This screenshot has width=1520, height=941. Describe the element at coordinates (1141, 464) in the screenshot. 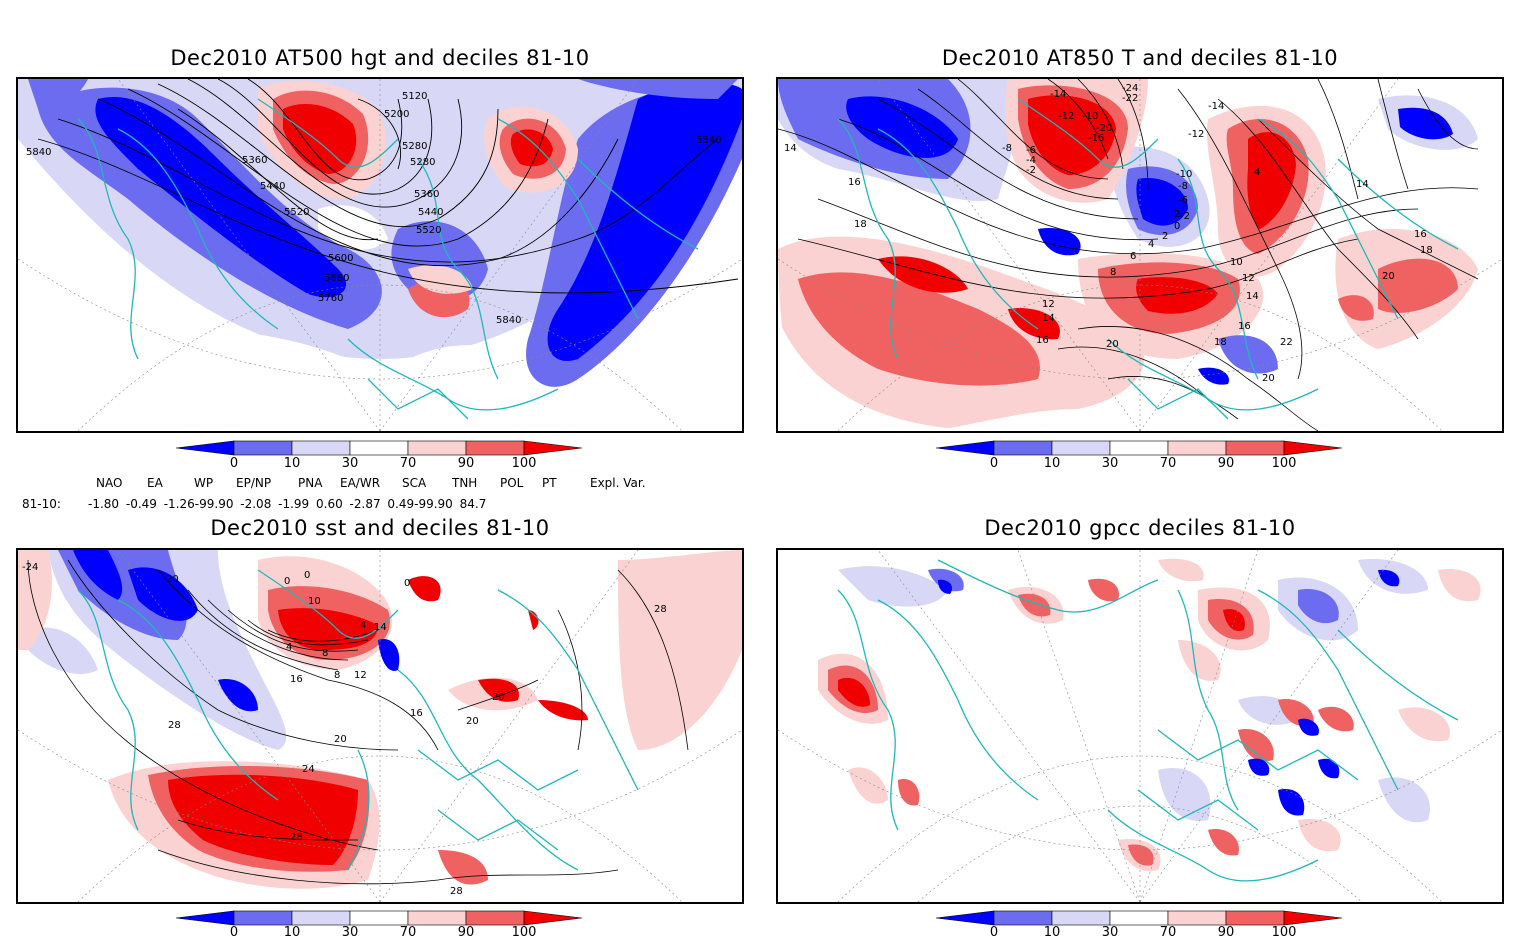

I see `colorbar-ticks-top-right: 0 10 30 70 90 100` at that location.